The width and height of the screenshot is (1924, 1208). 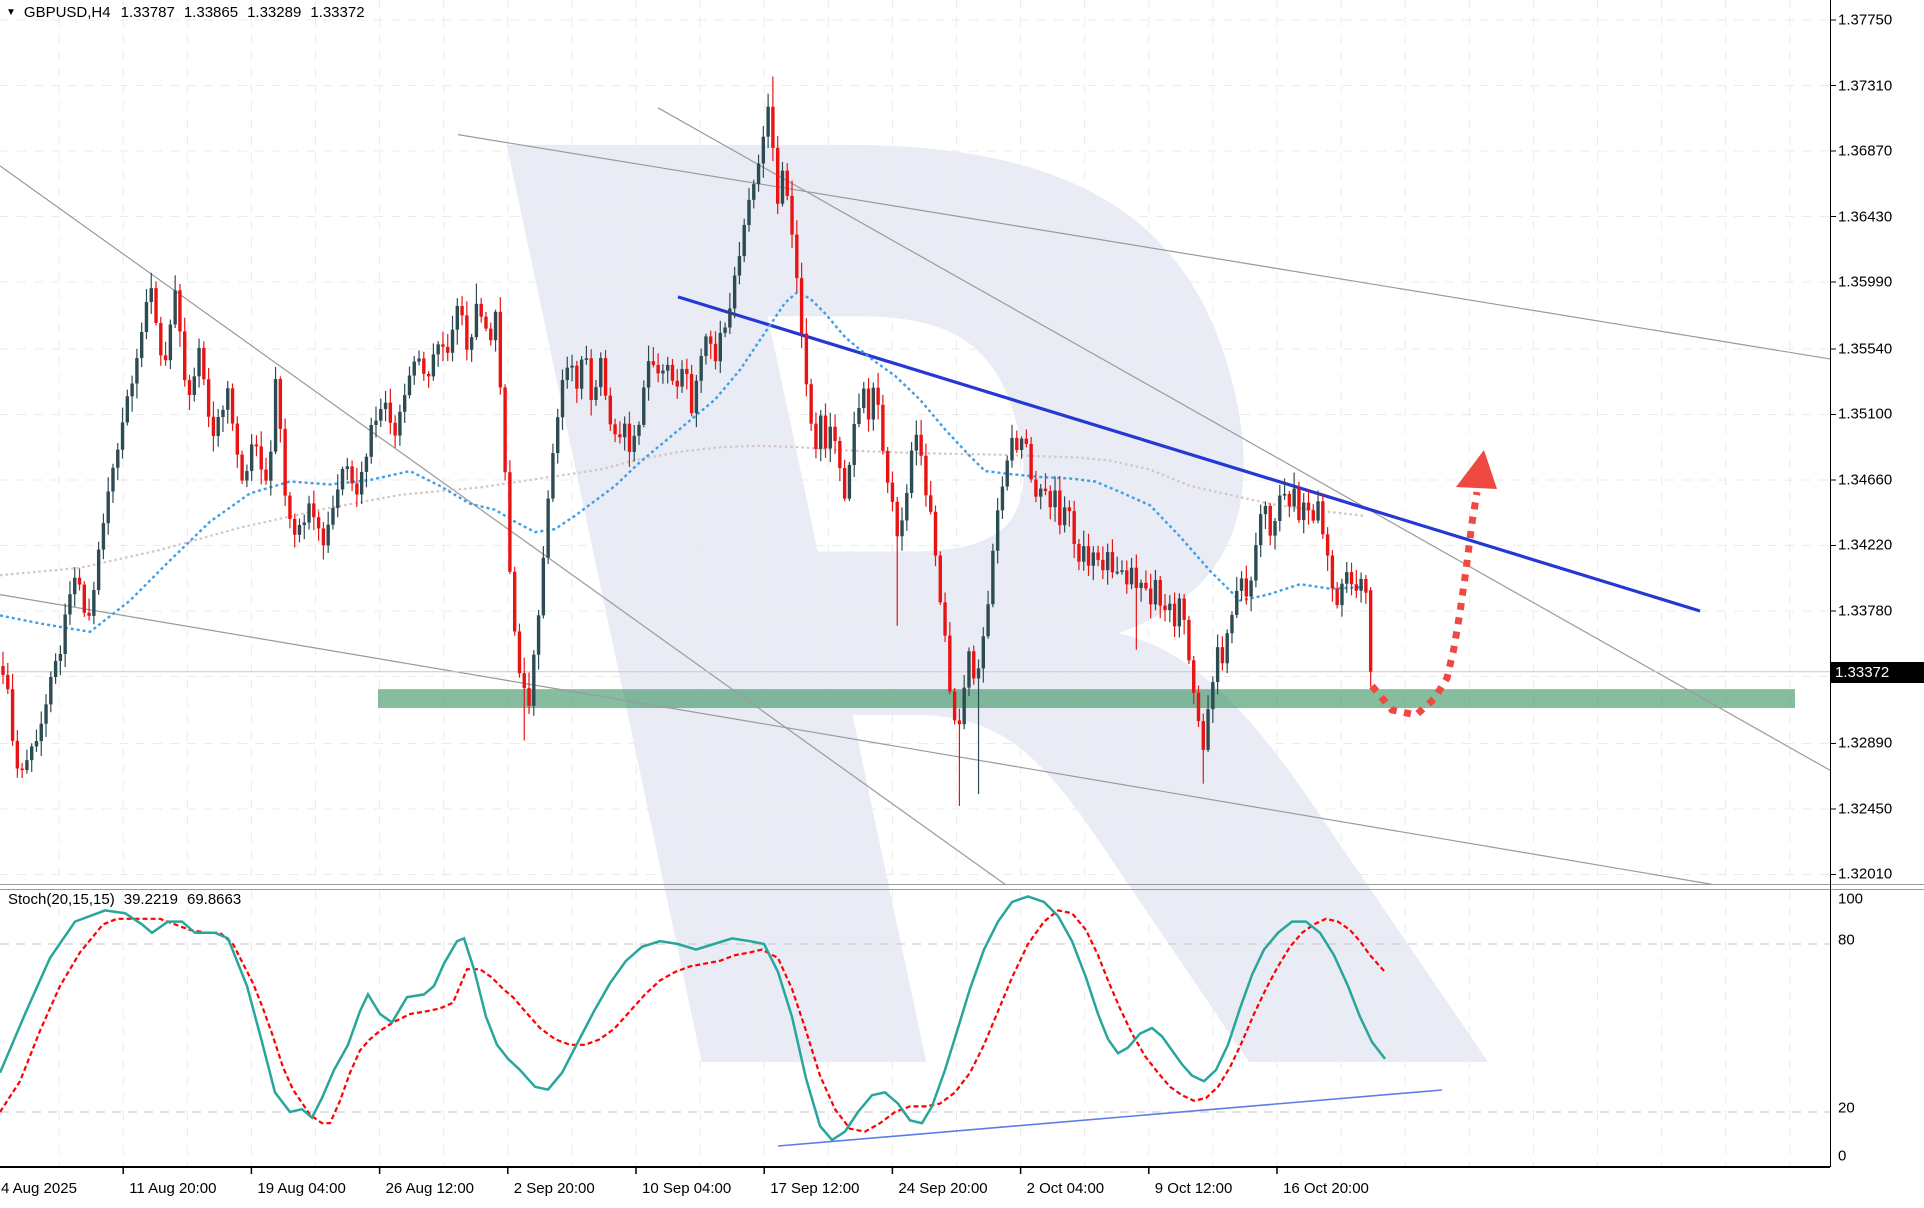 I want to click on arrow-head, so click(x=1476, y=469).